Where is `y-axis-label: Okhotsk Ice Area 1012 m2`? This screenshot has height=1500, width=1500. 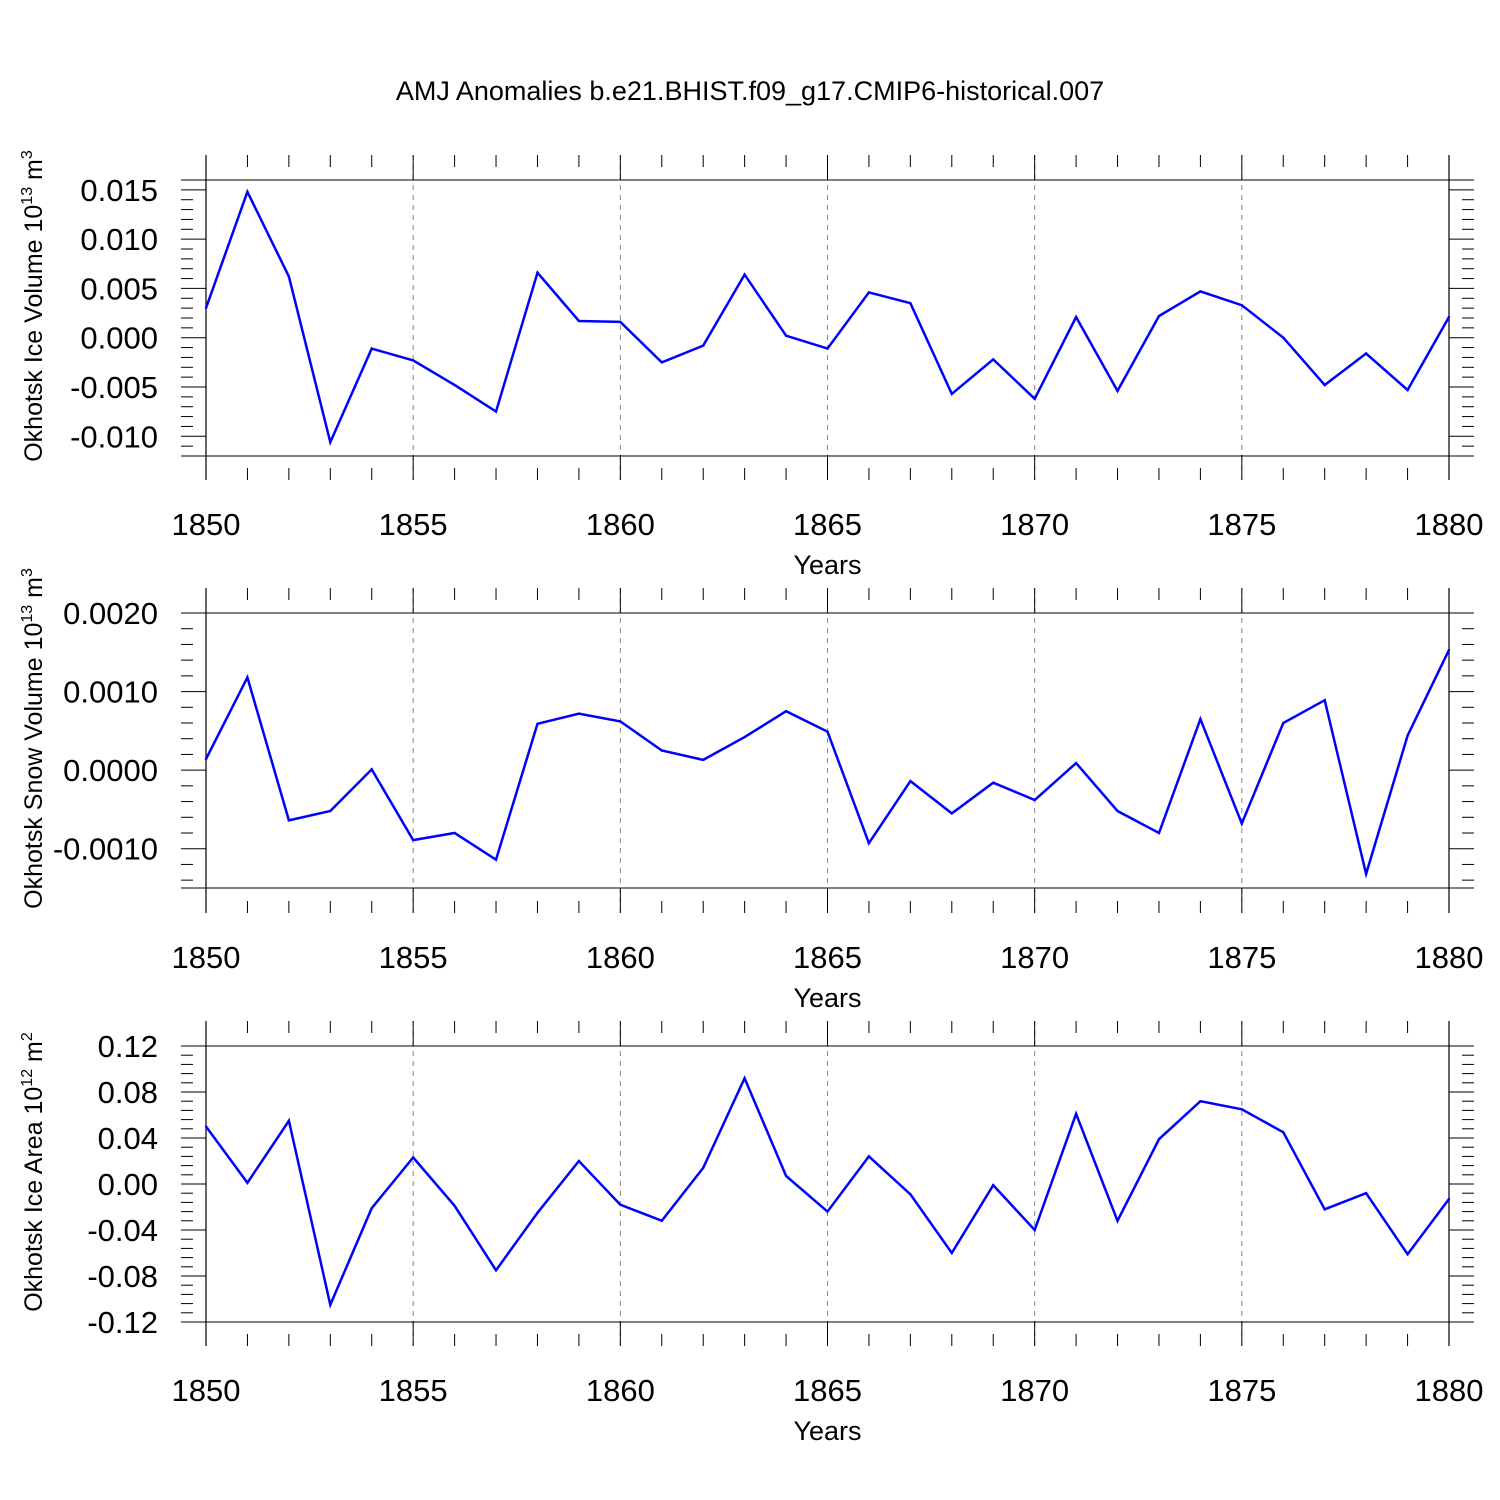 y-axis-label: Okhotsk Ice Area 1012 m2 is located at coordinates (33, 1172).